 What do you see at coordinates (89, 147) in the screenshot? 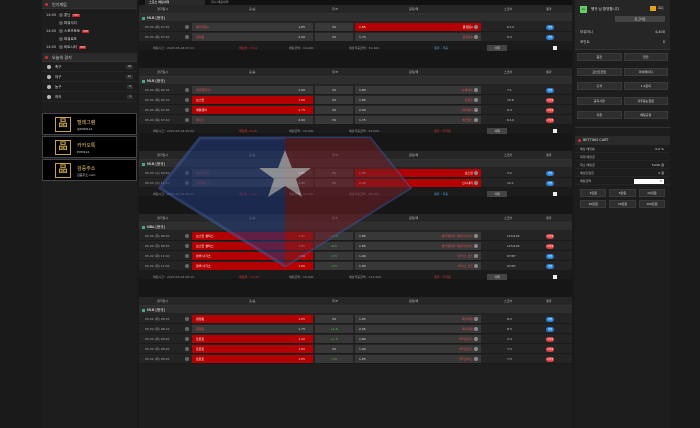
I see `promo-banner: 品 카카오톡 PUM114` at bounding box center [89, 147].